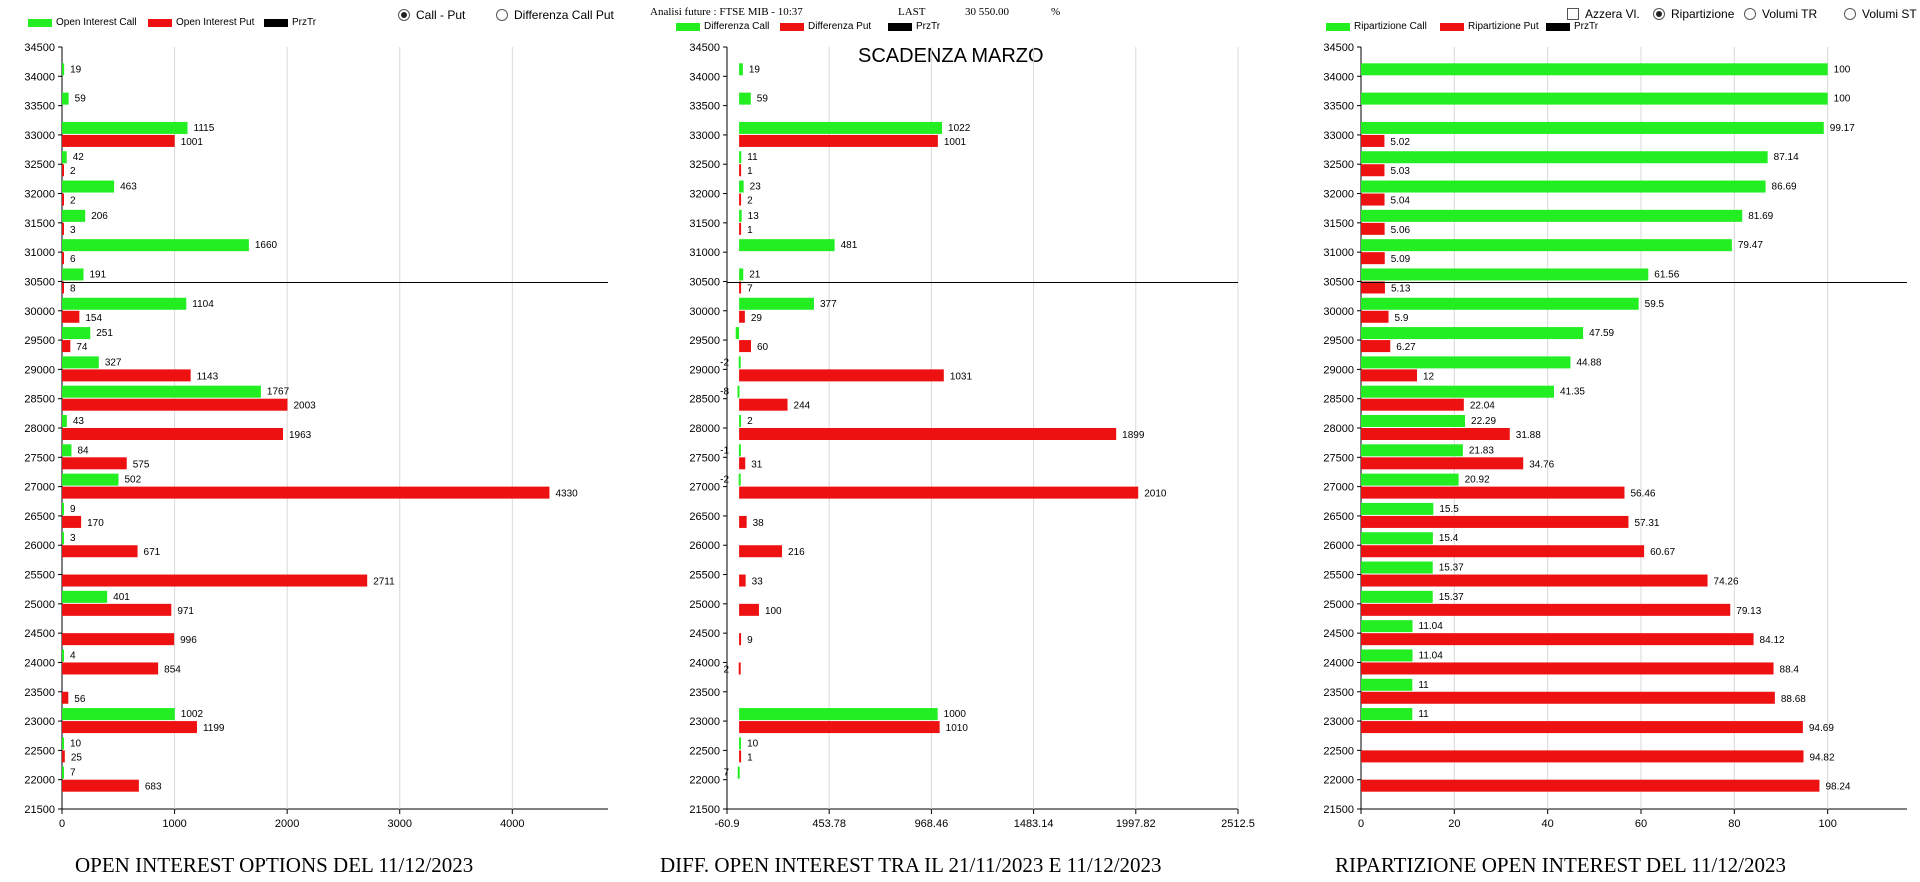  What do you see at coordinates (1338, 165) in the screenshot?
I see `y-tick-label: 32500` at bounding box center [1338, 165].